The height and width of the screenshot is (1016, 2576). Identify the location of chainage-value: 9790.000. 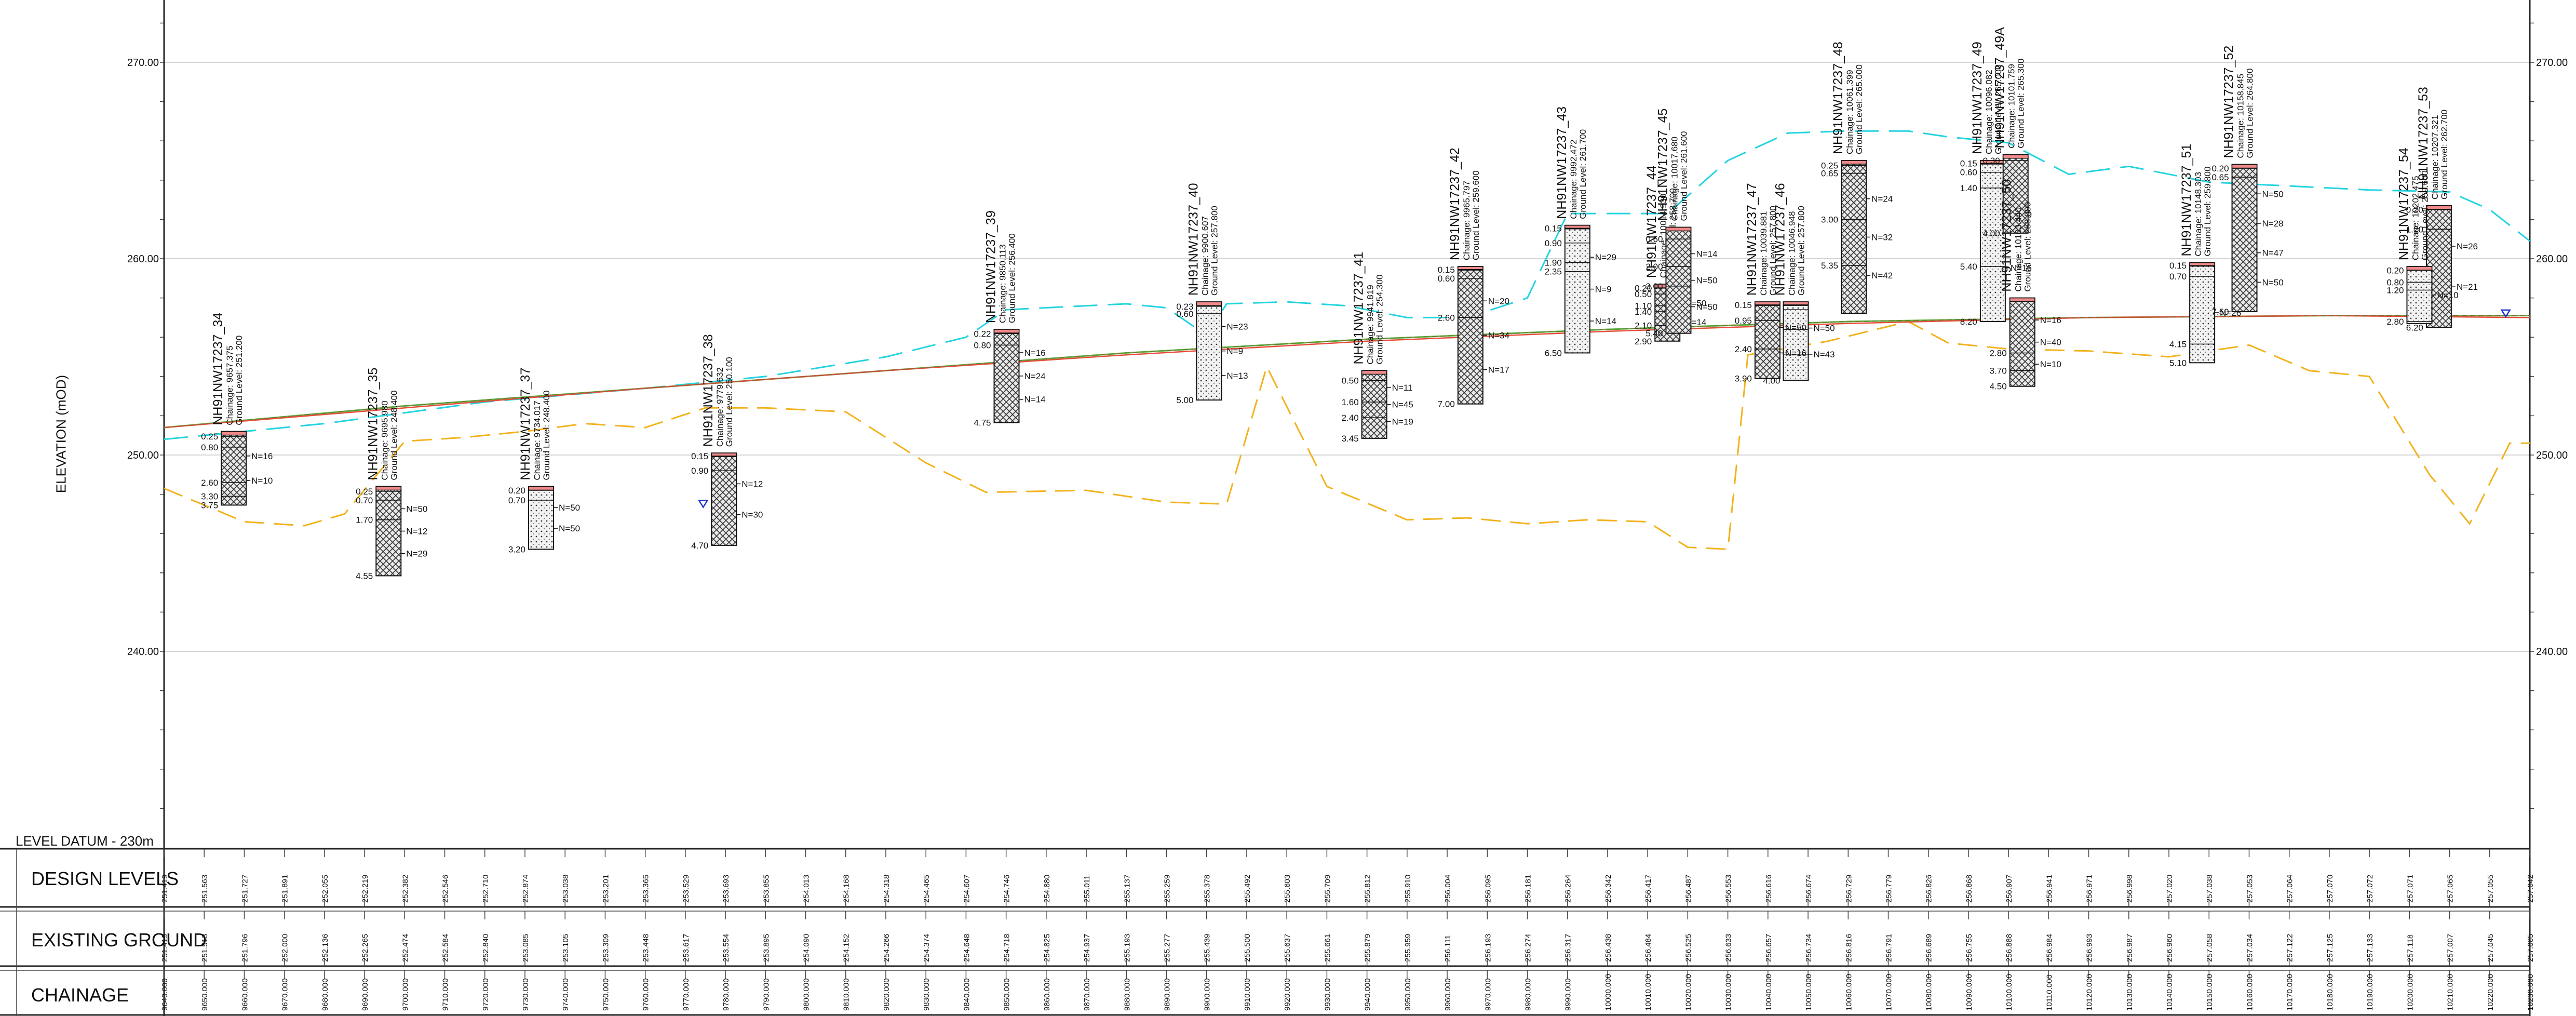
(766, 994).